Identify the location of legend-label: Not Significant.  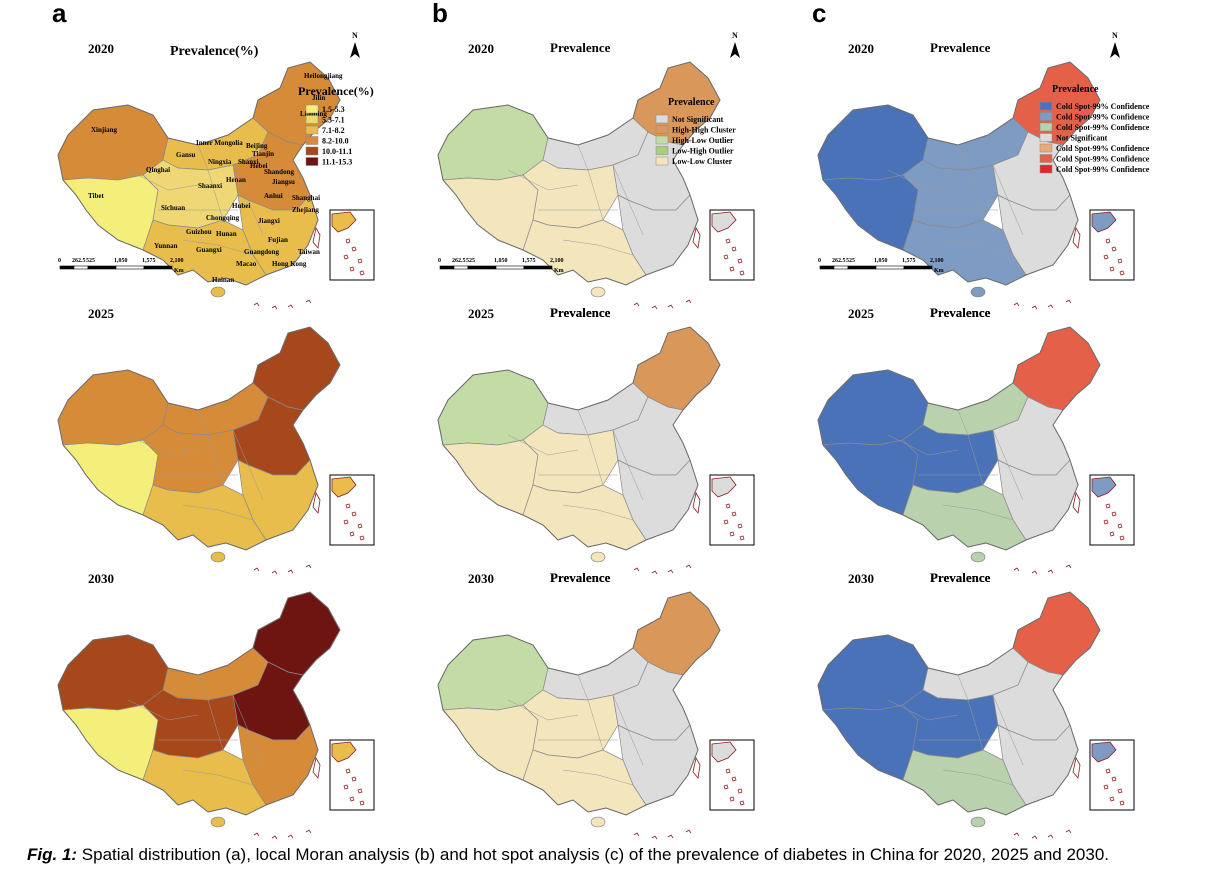
(1082, 138).